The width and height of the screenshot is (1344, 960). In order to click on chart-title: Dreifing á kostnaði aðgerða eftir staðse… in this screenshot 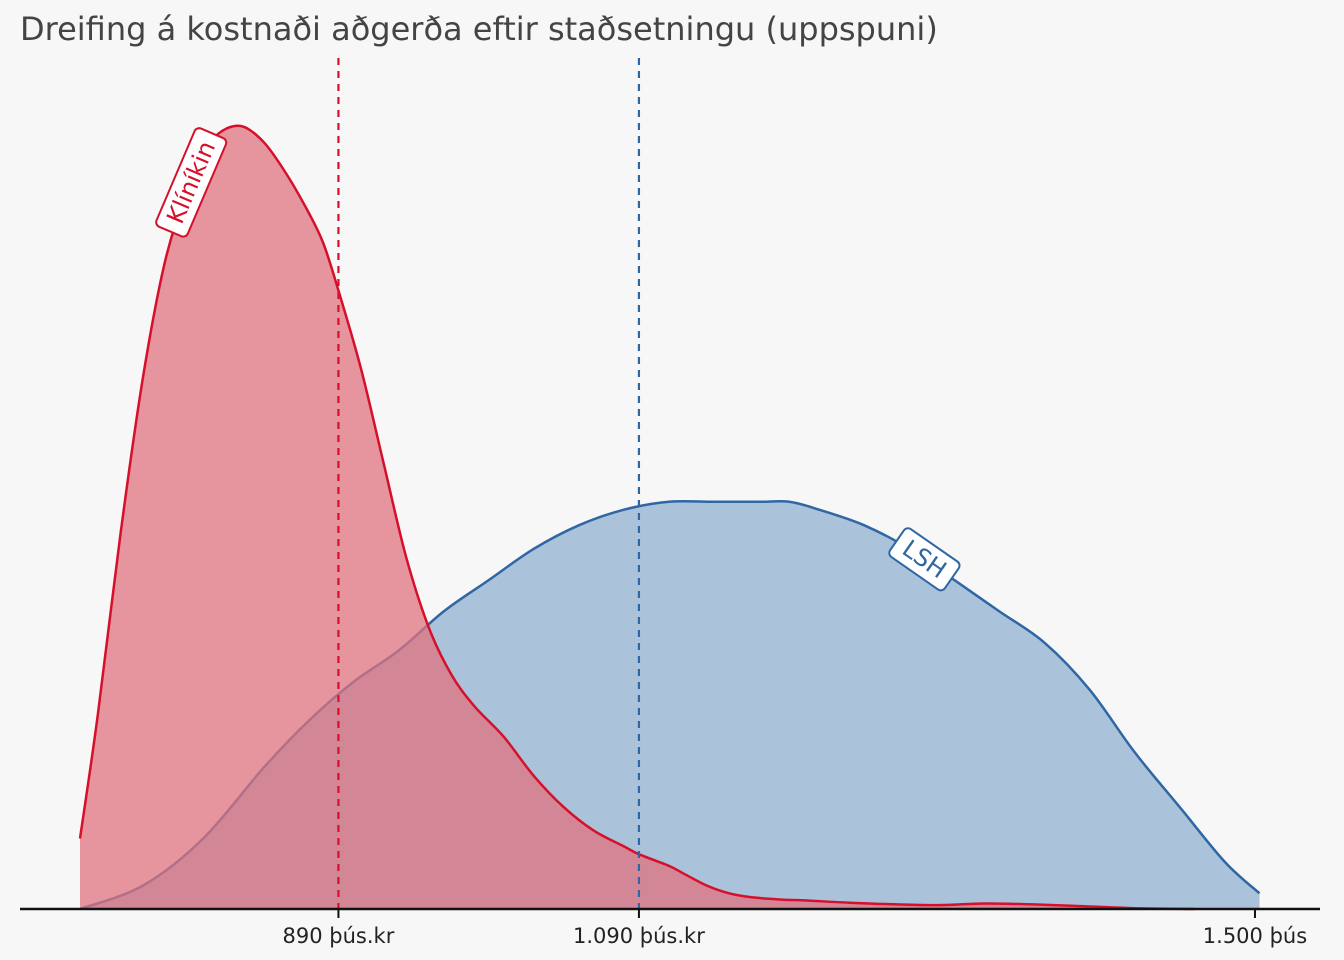, I will do `click(479, 29)`.